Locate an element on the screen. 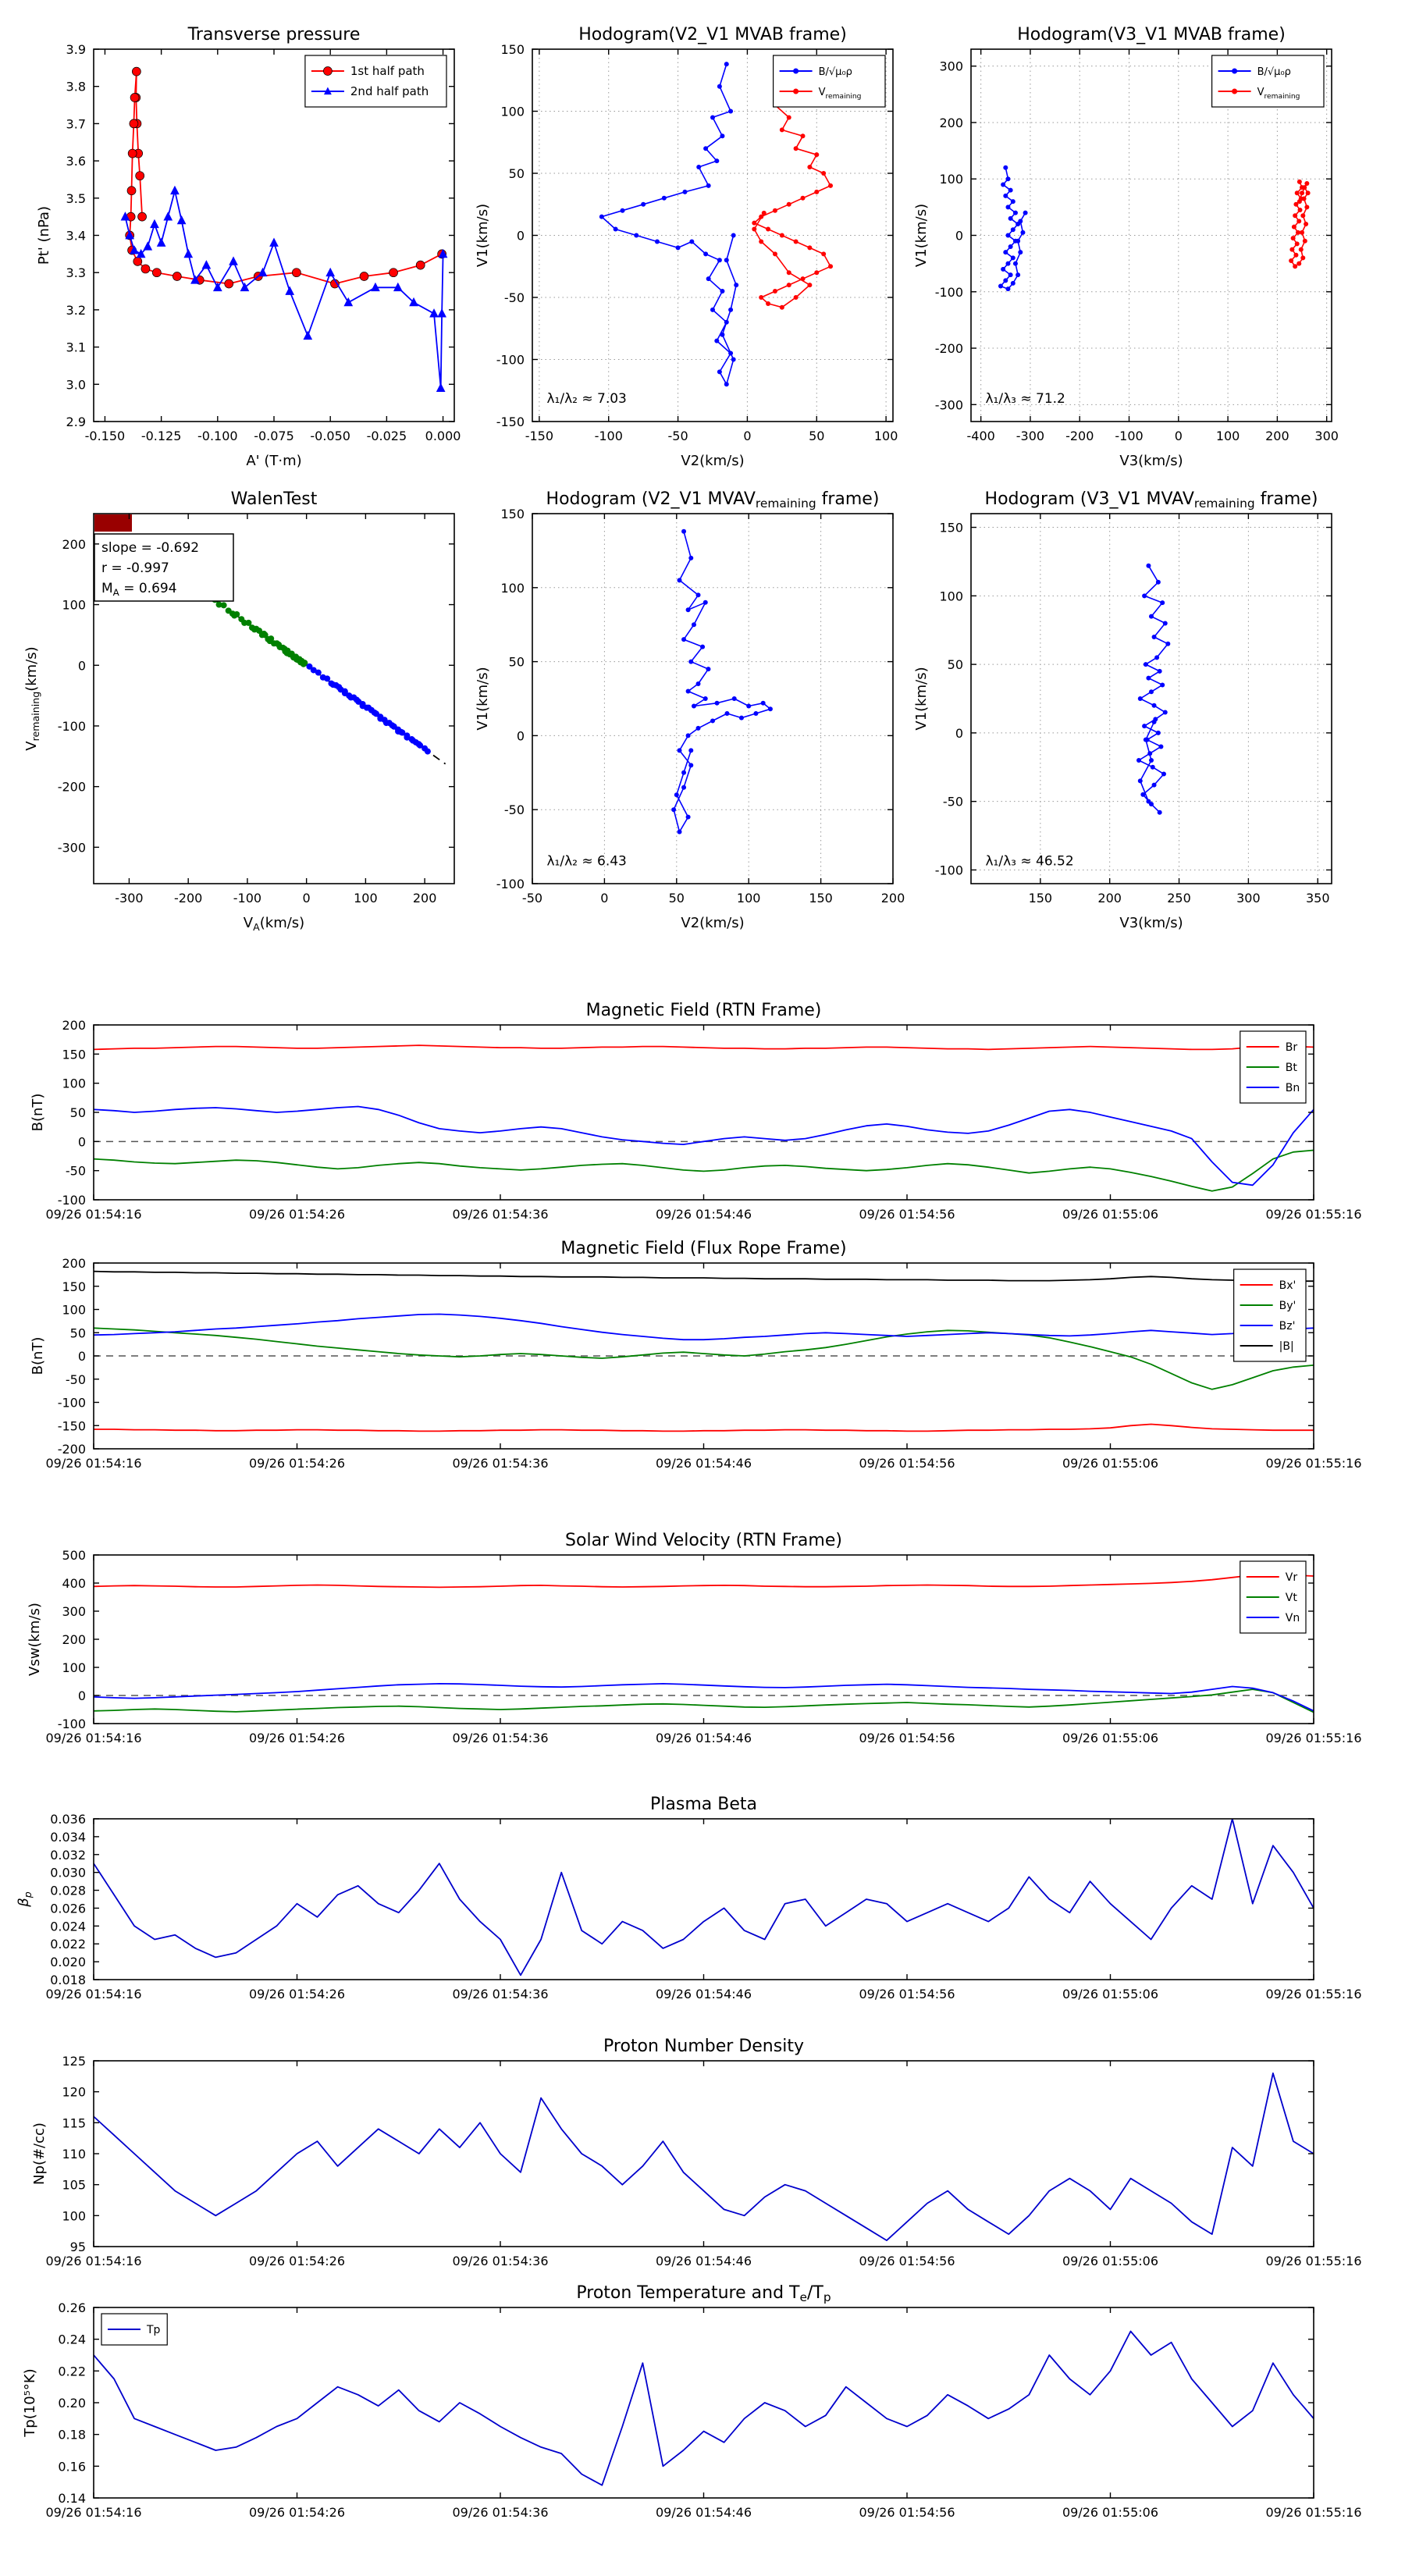 This screenshot has width=1405, height=2576. chart-h6-series is located at coordinates (1153, 689).